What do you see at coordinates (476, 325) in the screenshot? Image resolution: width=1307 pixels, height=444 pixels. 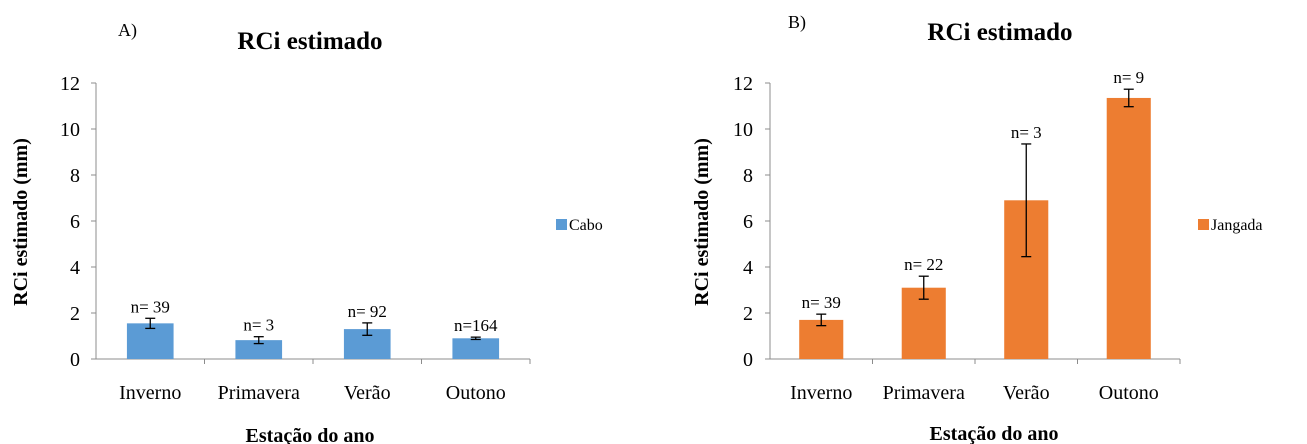 I see `data-label: n=164` at bounding box center [476, 325].